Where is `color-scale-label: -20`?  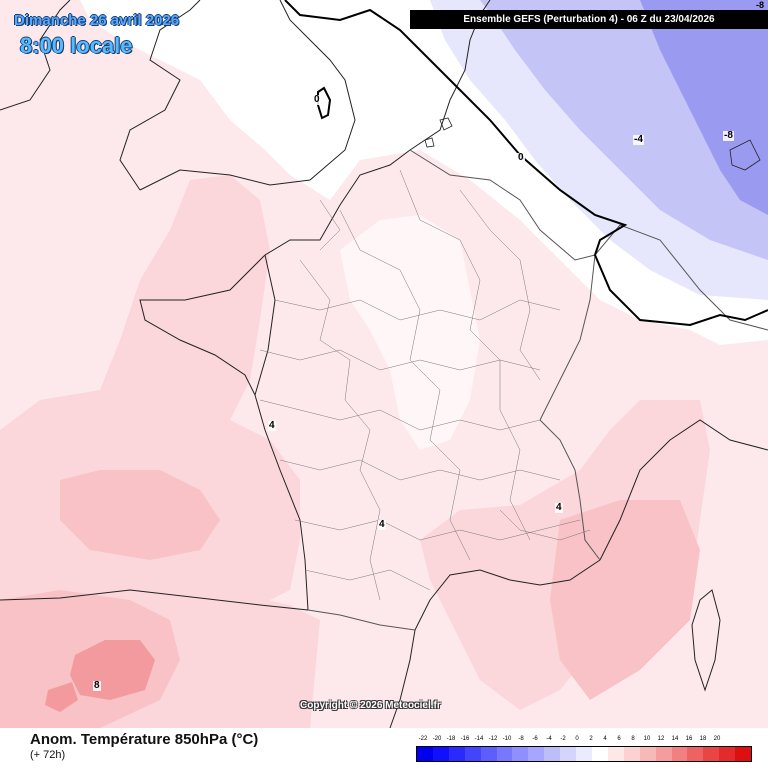 color-scale-label: -20 is located at coordinates (437, 739).